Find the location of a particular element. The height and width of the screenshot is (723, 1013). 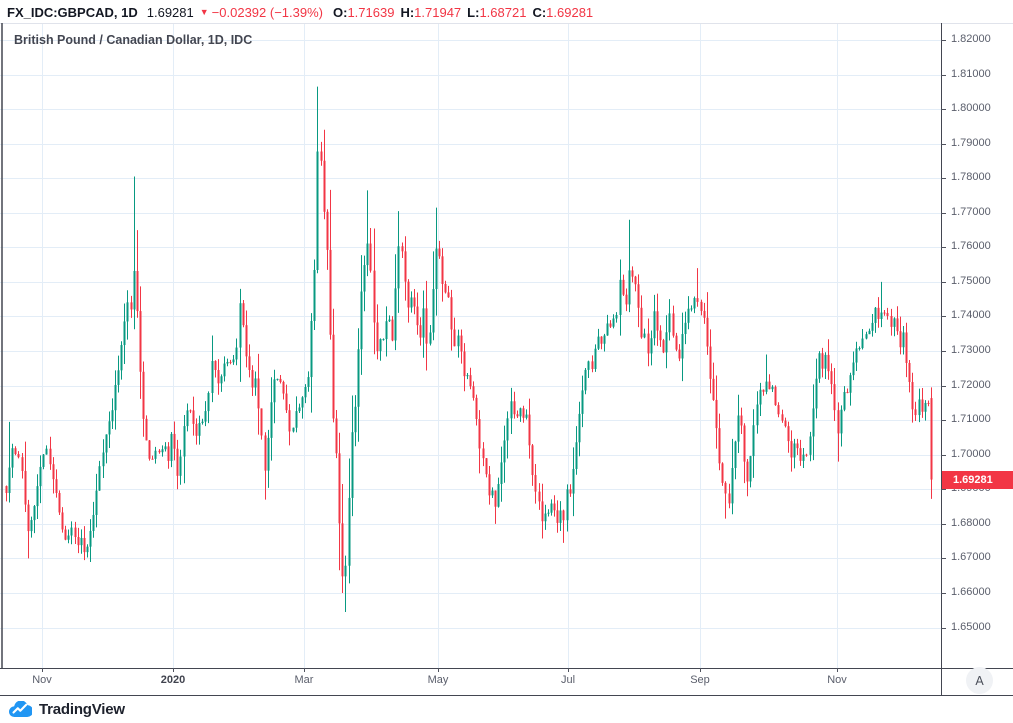

symbol-name: FX_IDC:GBPCAD, 1D is located at coordinates (72, 12).